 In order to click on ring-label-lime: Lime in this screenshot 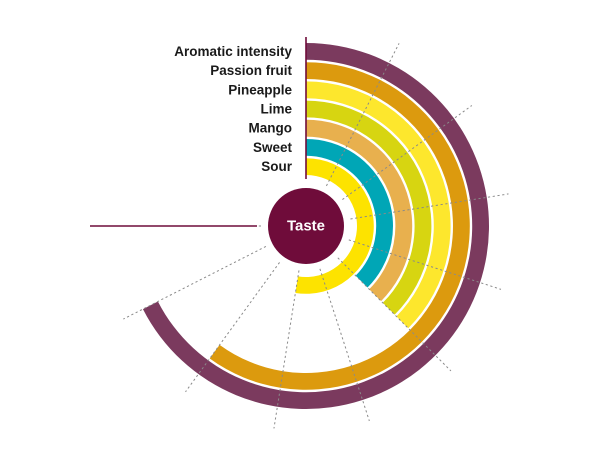, I will do `click(276, 109)`.